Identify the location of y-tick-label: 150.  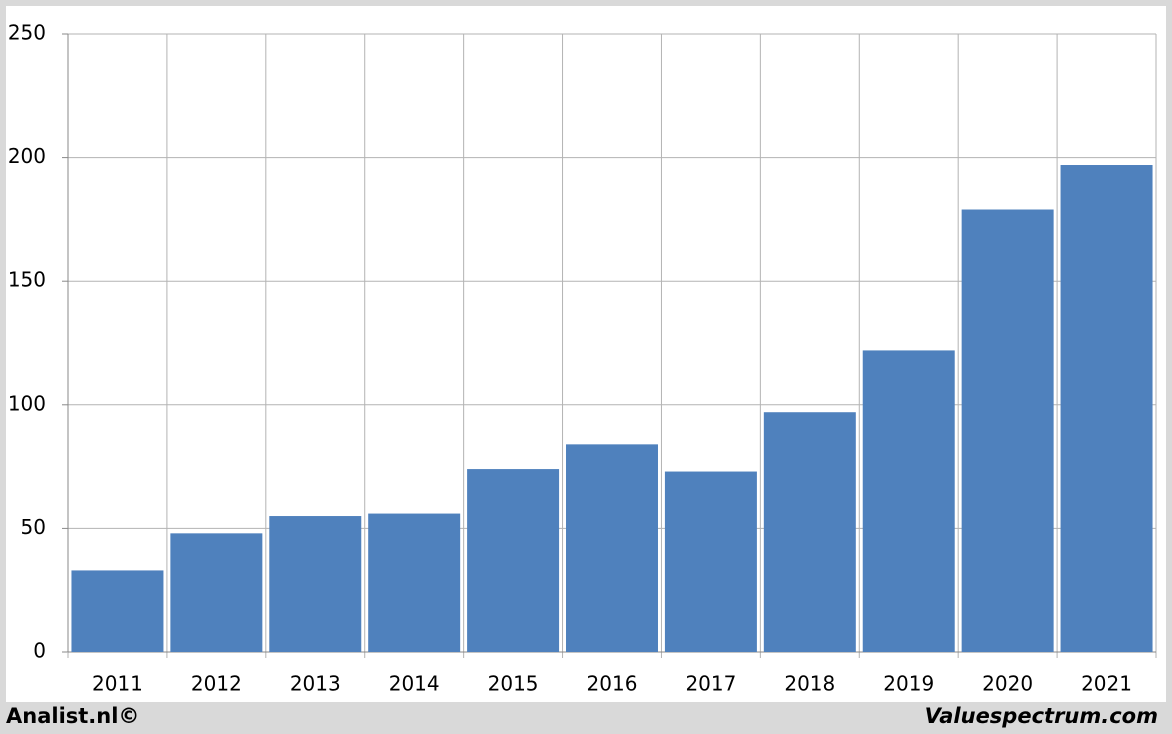
(27, 280).